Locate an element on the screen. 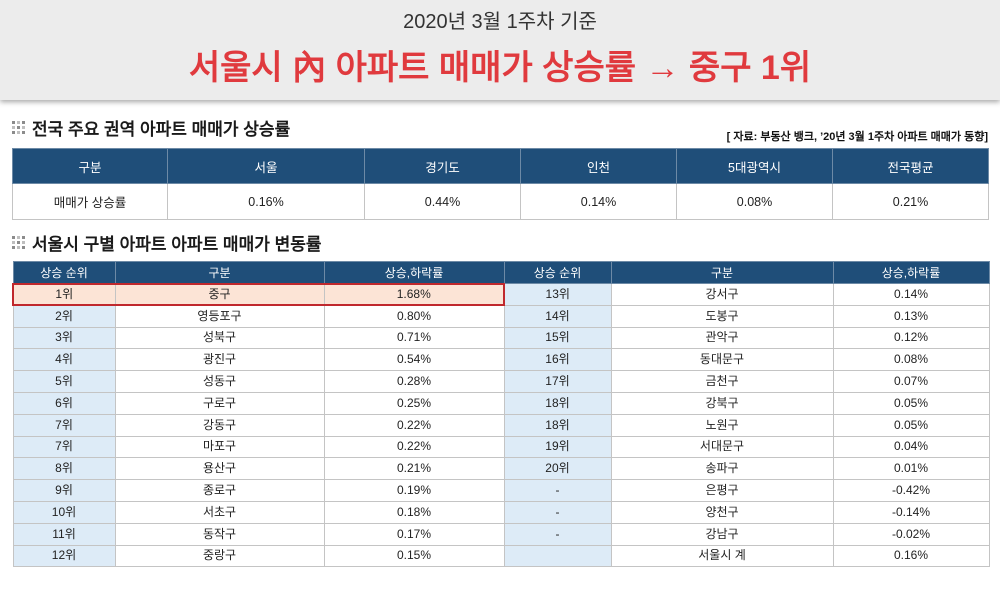 The height and width of the screenshot is (590, 1000). district-cell: 강남구 is located at coordinates (722, 534).